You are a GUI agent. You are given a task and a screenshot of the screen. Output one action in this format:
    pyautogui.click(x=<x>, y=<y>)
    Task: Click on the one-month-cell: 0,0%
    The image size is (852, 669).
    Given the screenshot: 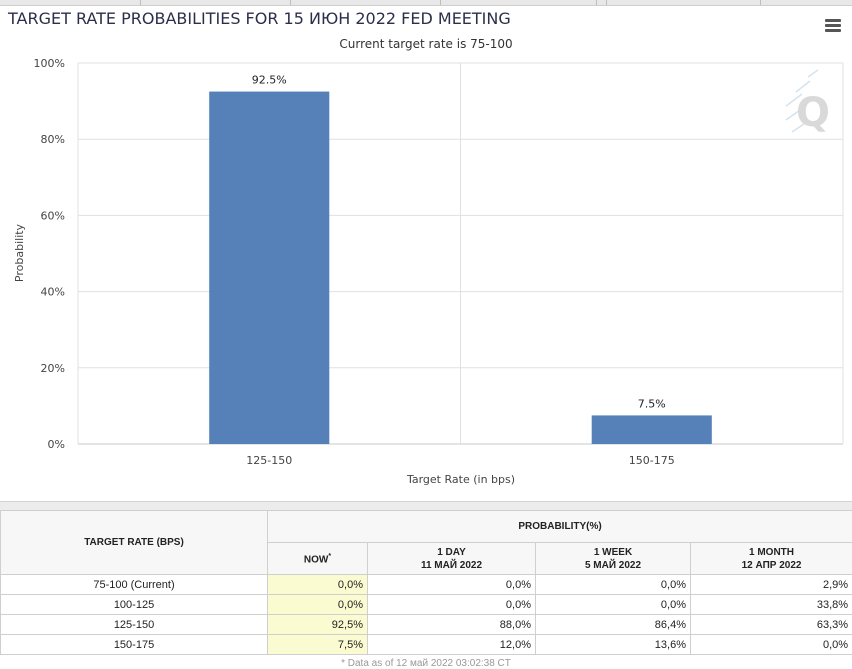 What is the action you would take?
    pyautogui.click(x=771, y=645)
    